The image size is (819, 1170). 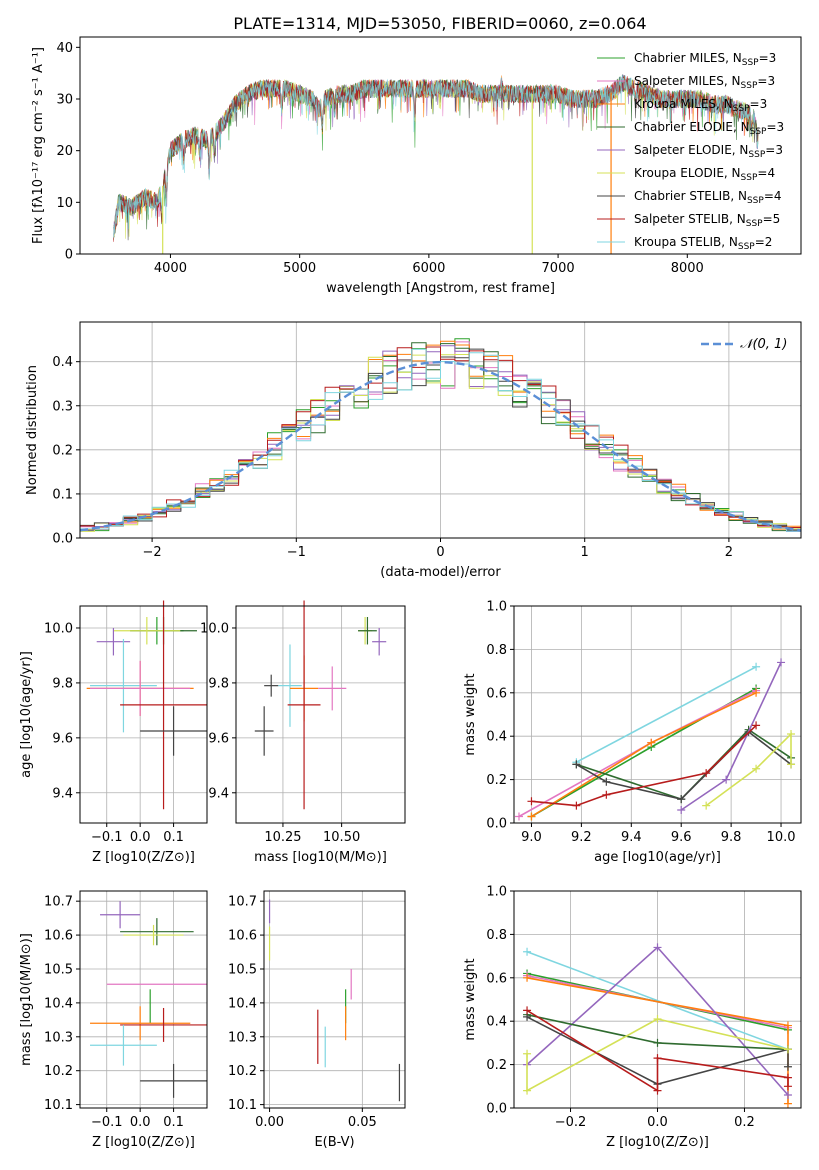 I want to click on y-tick-label: 9.8, so click(x=62, y=683).